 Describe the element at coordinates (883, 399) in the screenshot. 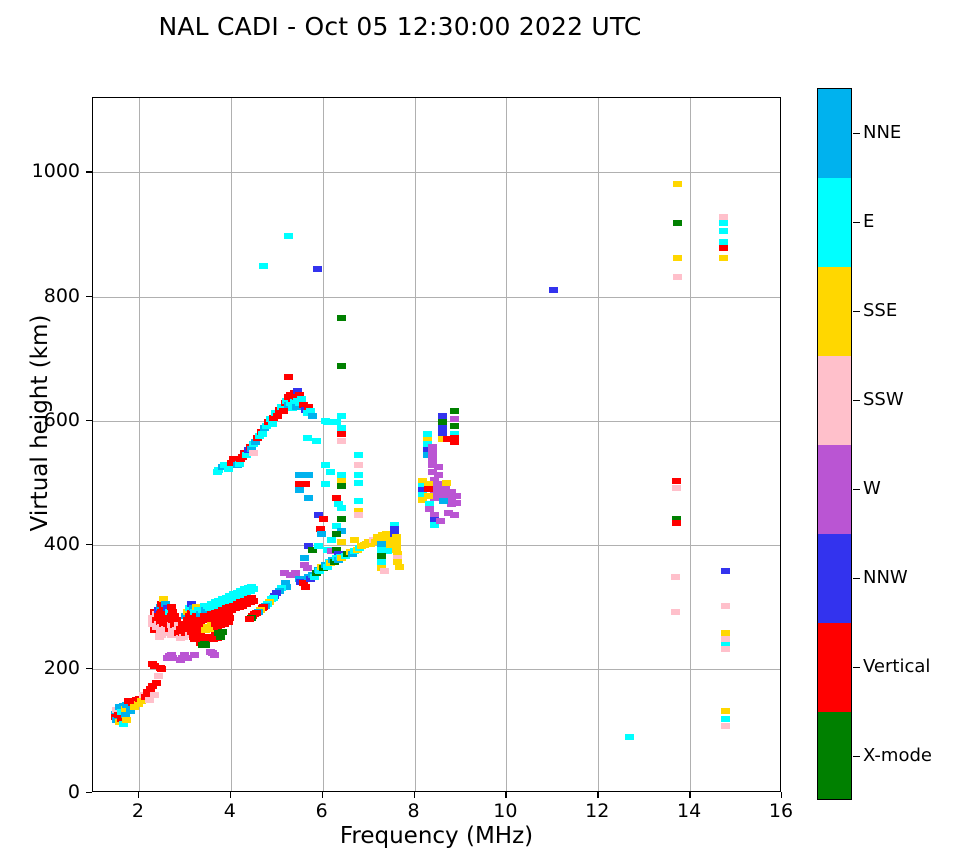

I see `colorbar-label-ssw: SSW` at that location.